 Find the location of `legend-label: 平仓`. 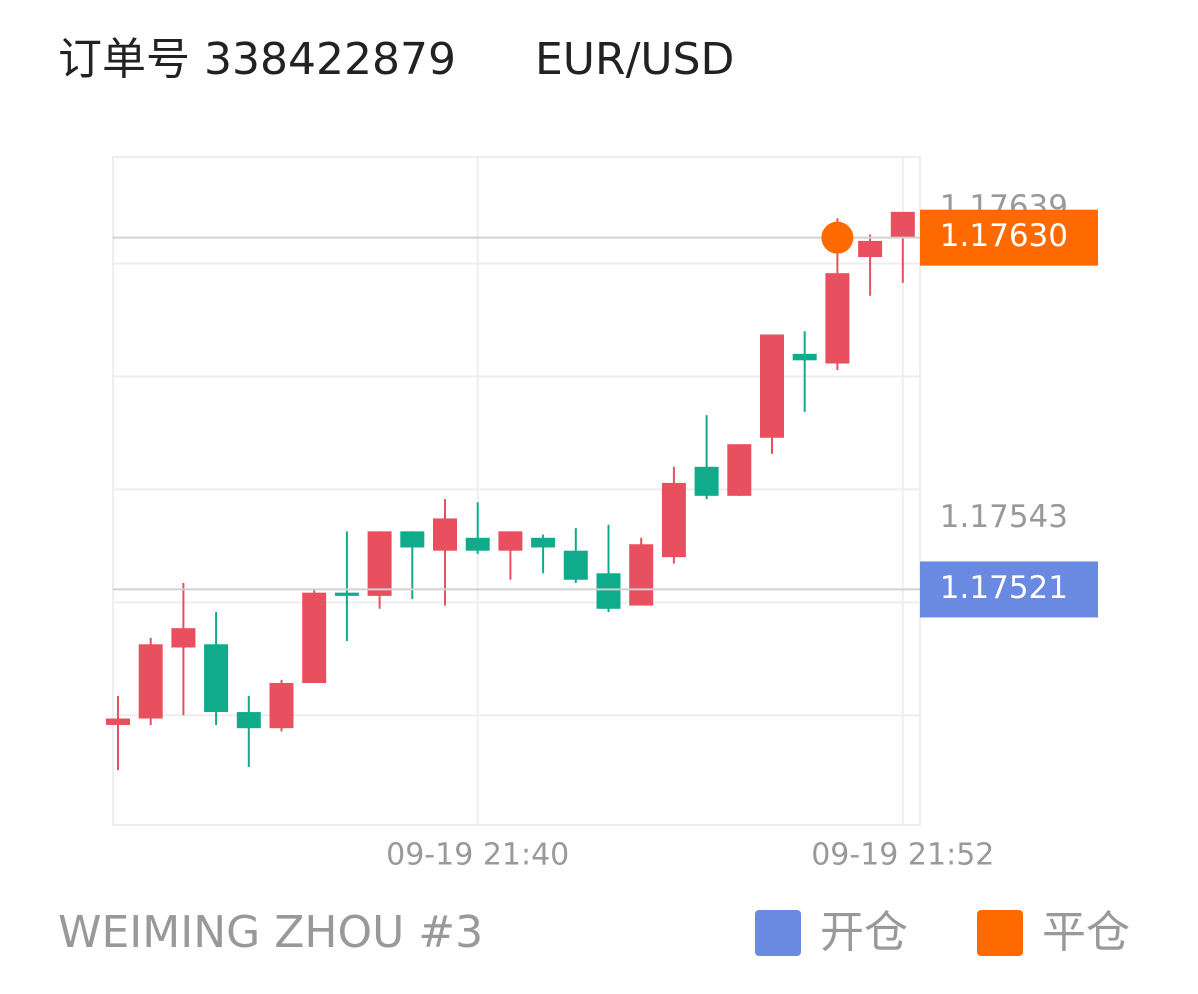

legend-label: 平仓 is located at coordinates (1086, 932).